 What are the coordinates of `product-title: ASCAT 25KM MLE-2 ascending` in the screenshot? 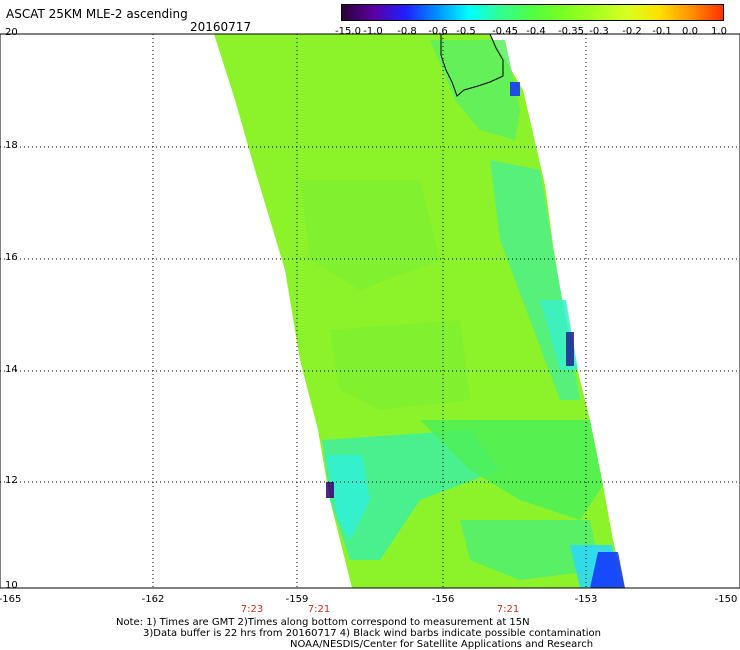 It's located at (97, 14).